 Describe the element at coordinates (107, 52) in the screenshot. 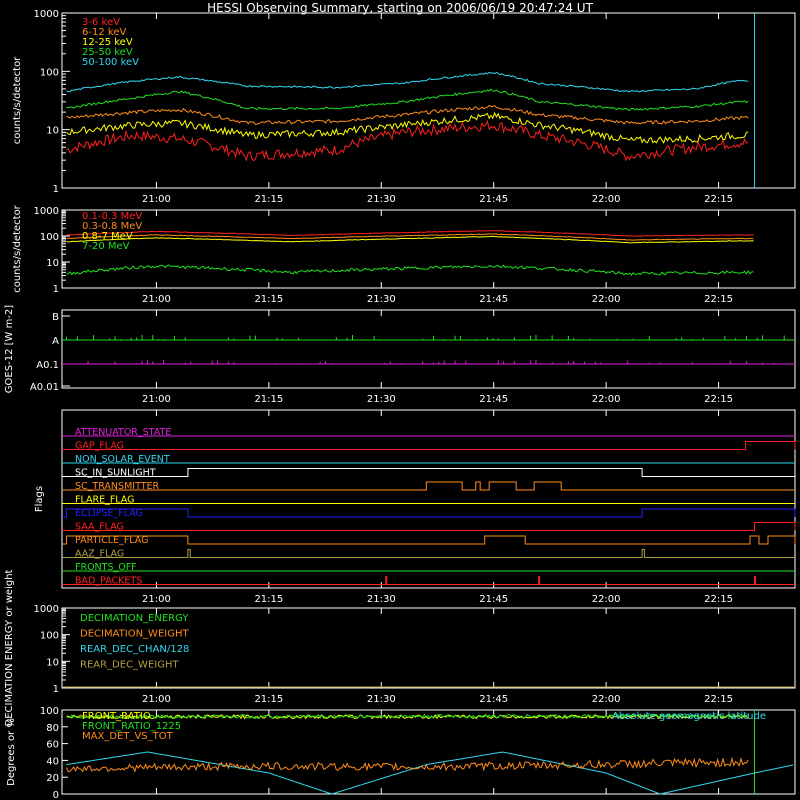

I see `legend-entry: 25-50 keV` at that location.